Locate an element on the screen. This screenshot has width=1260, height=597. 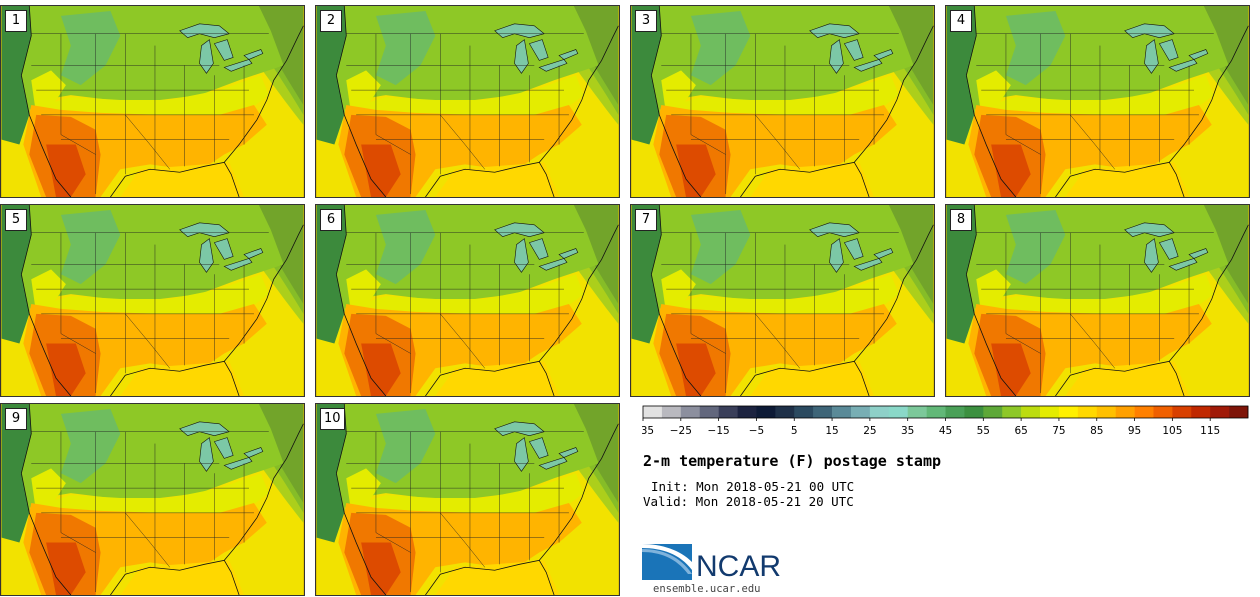
init-time: Init: Mon 2018-05-21 00 UTC is located at coordinates (753, 486).